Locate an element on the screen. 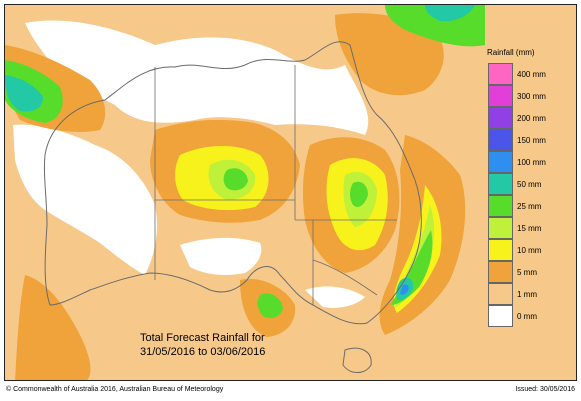 This screenshot has width=581, height=401. legend-title: Rainfall (mm) is located at coordinates (511, 52).